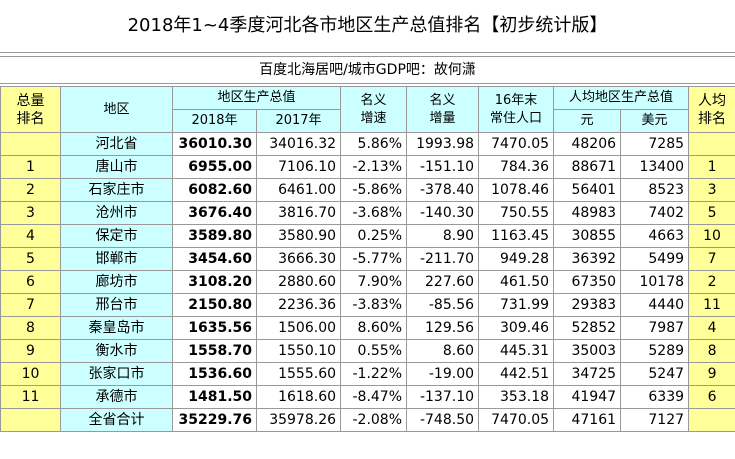 This screenshot has height=459, width=735. Describe the element at coordinates (214, 282) in the screenshot. I see `cell: 3108.20` at that location.